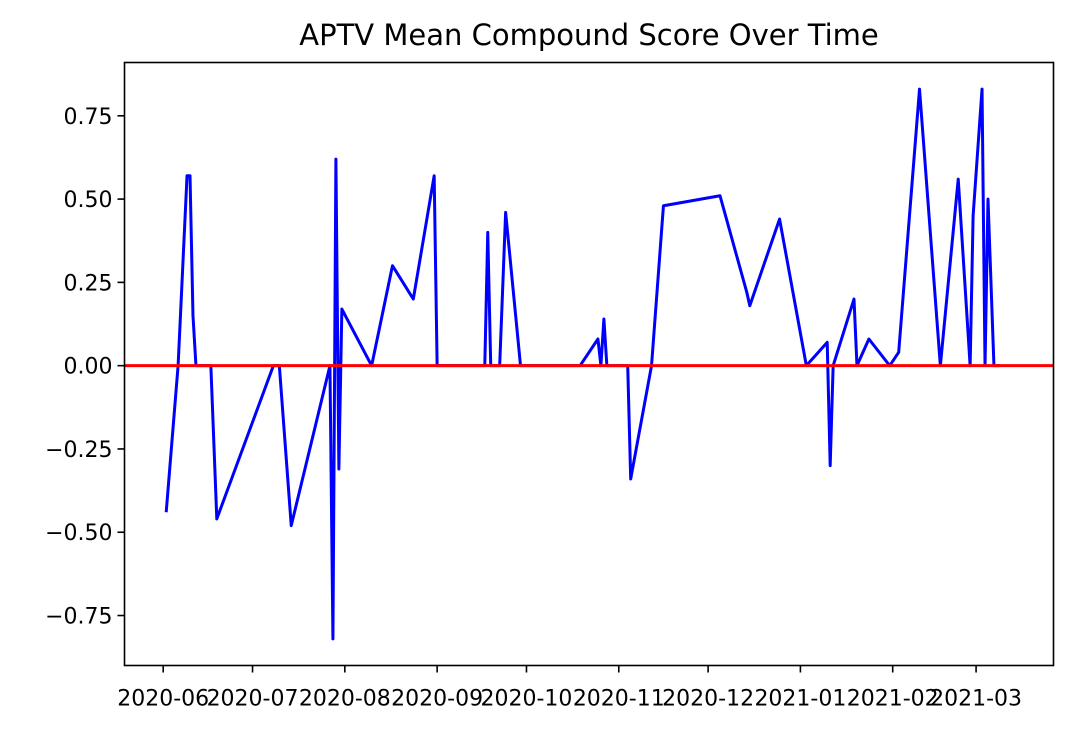  I want to click on x-tick-label: 2020-11, so click(619, 699).